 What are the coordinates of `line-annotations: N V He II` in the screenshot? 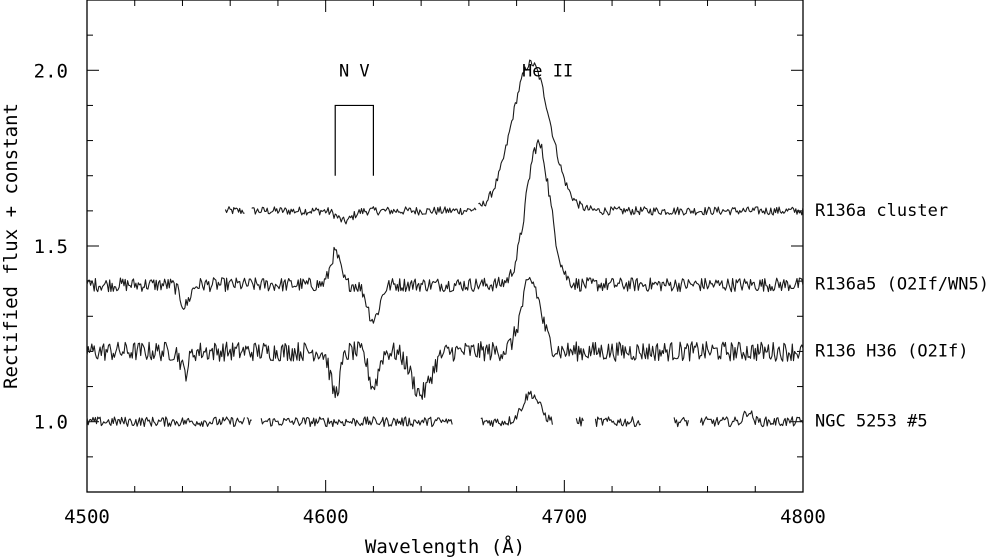 It's located at (453, 118).